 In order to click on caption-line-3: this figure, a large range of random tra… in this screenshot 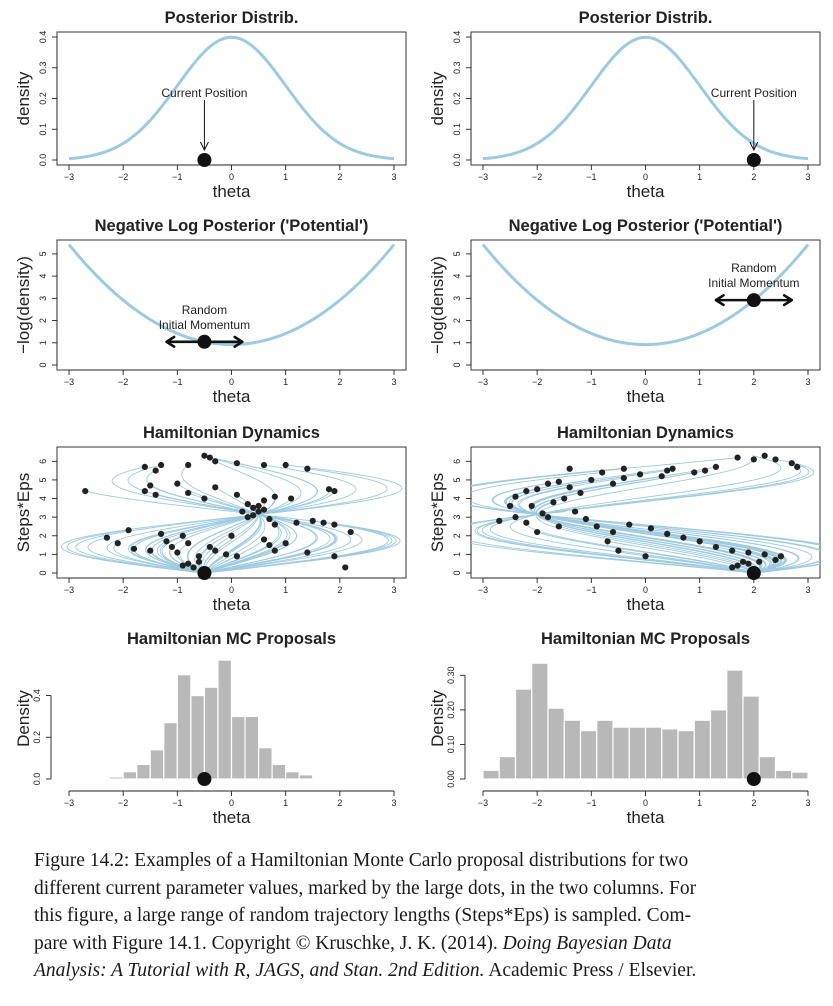, I will do `click(363, 915)`.